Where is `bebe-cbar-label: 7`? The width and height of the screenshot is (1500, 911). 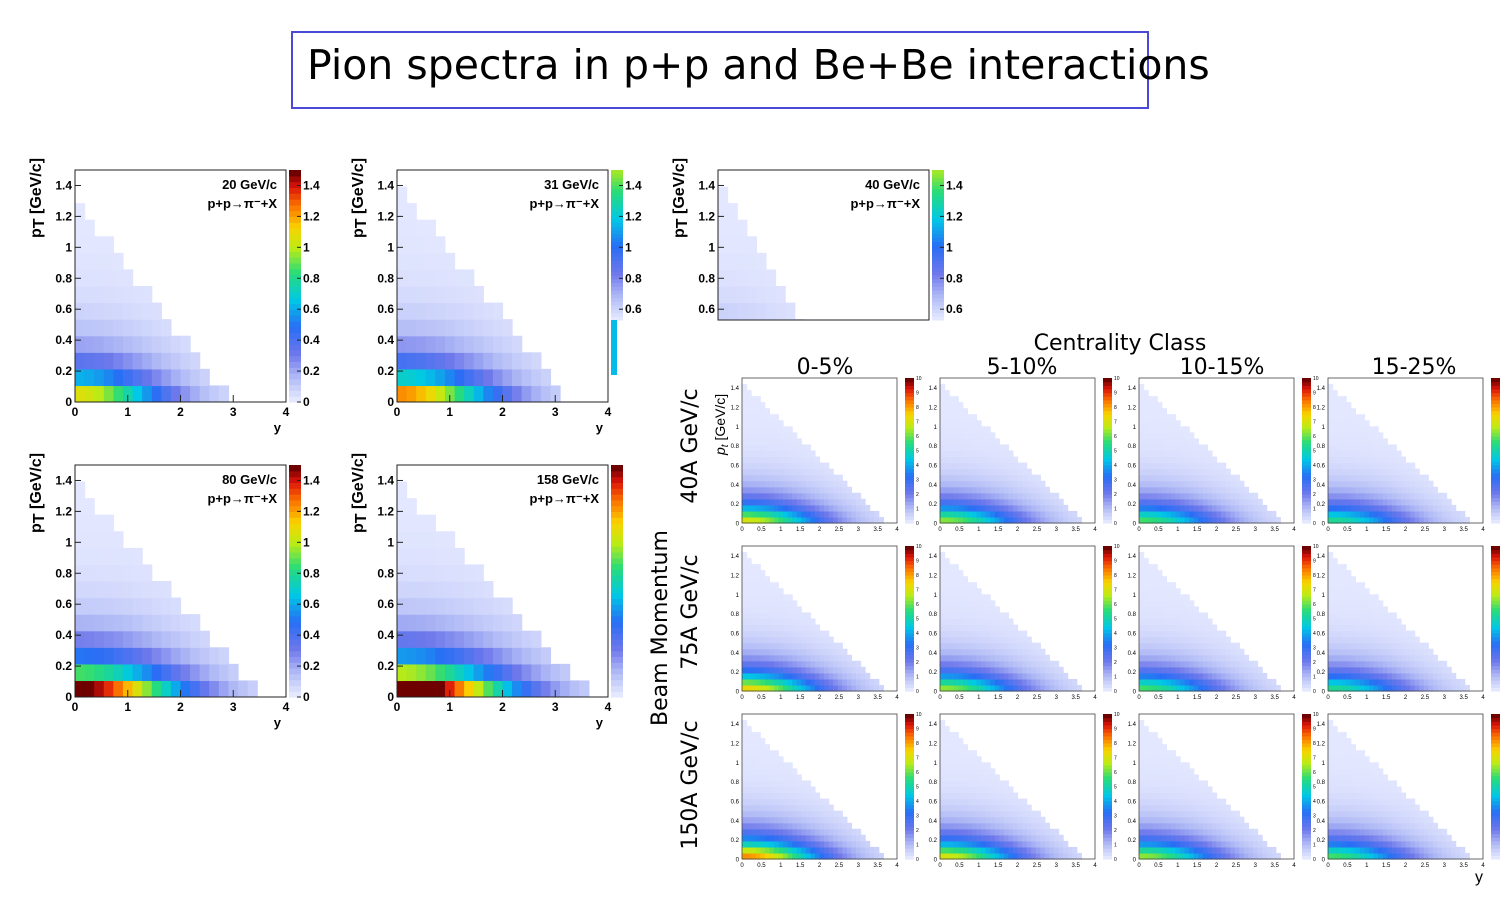 bebe-cbar-label: 7 is located at coordinates (1115, 423).